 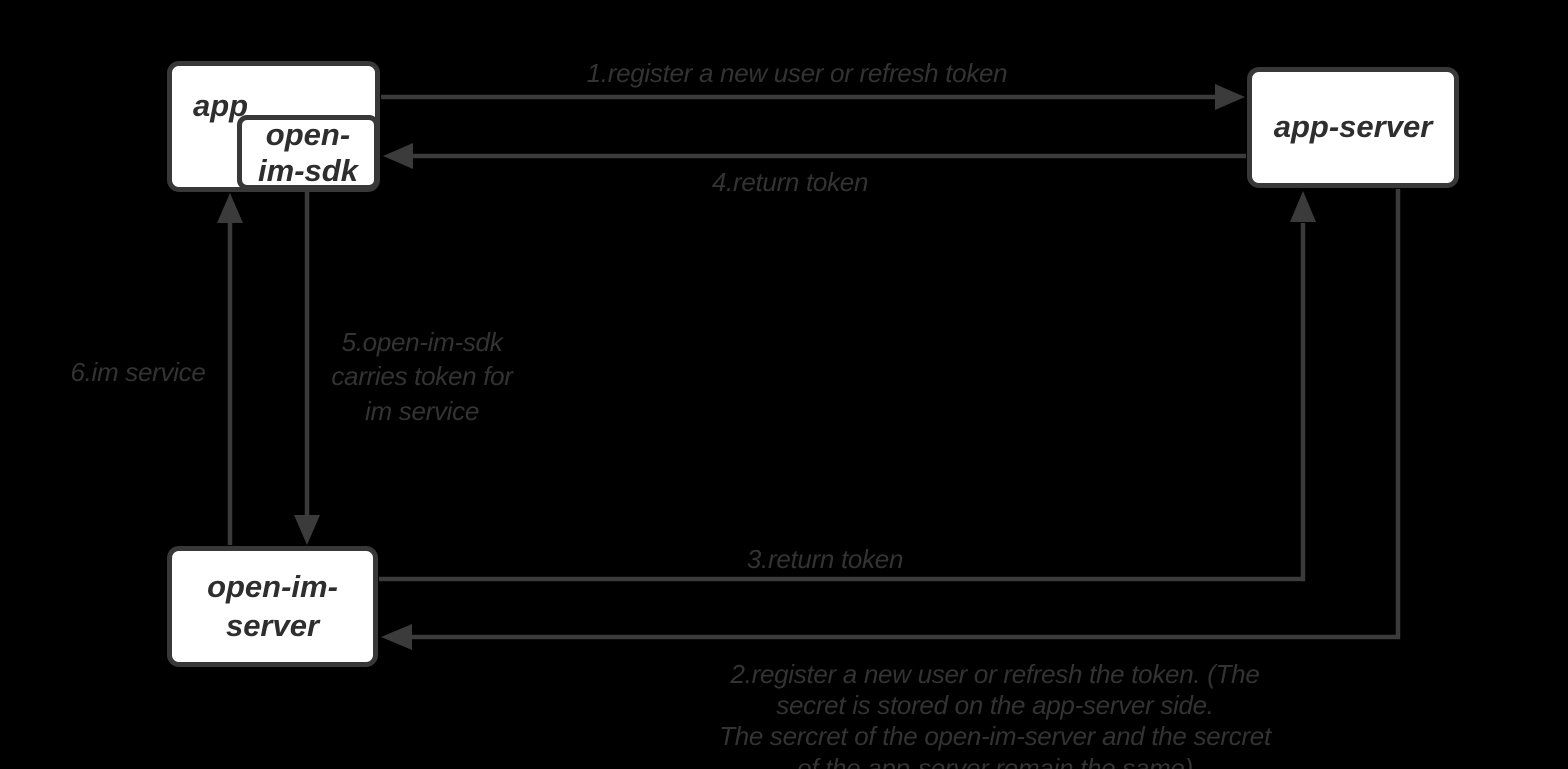 I want to click on node-app-server-label: app-server, so click(x=1353, y=127).